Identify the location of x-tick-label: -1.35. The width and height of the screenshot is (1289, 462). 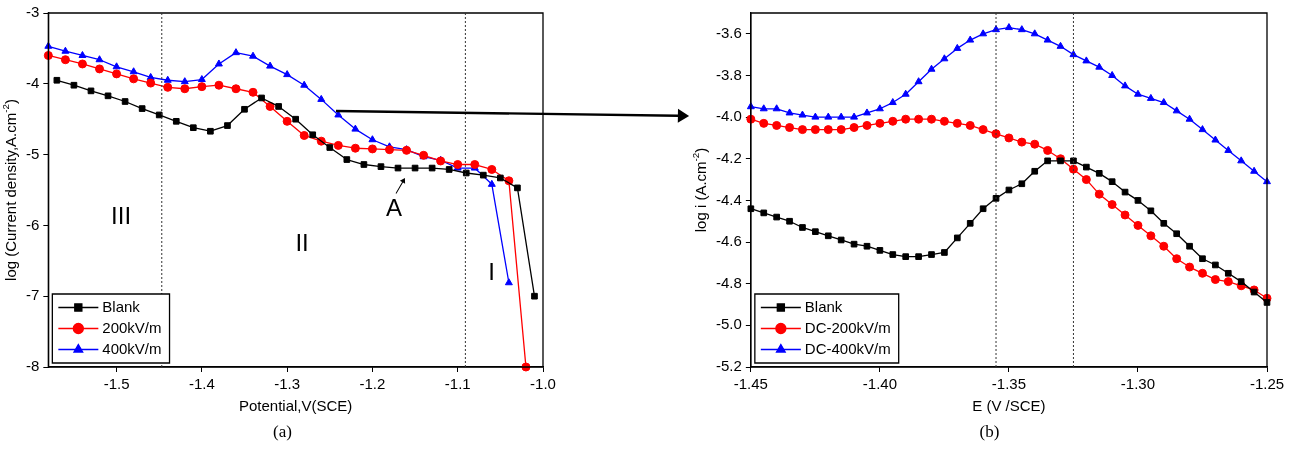
(1009, 384).